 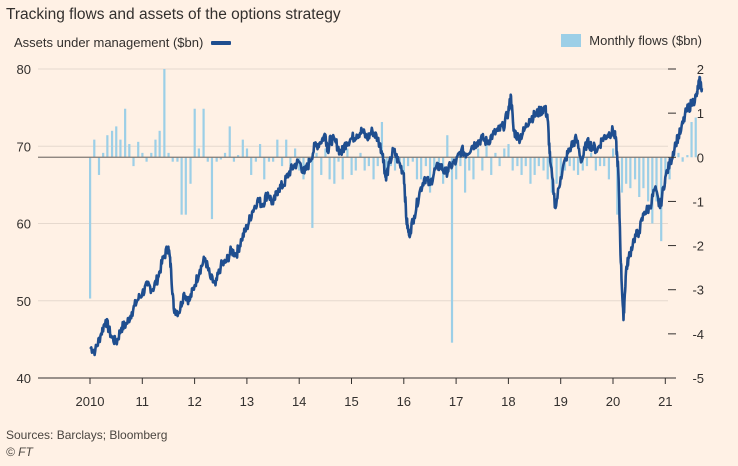 What do you see at coordinates (698, 378) in the screenshot?
I see `y-right-tick-label: -5` at bounding box center [698, 378].